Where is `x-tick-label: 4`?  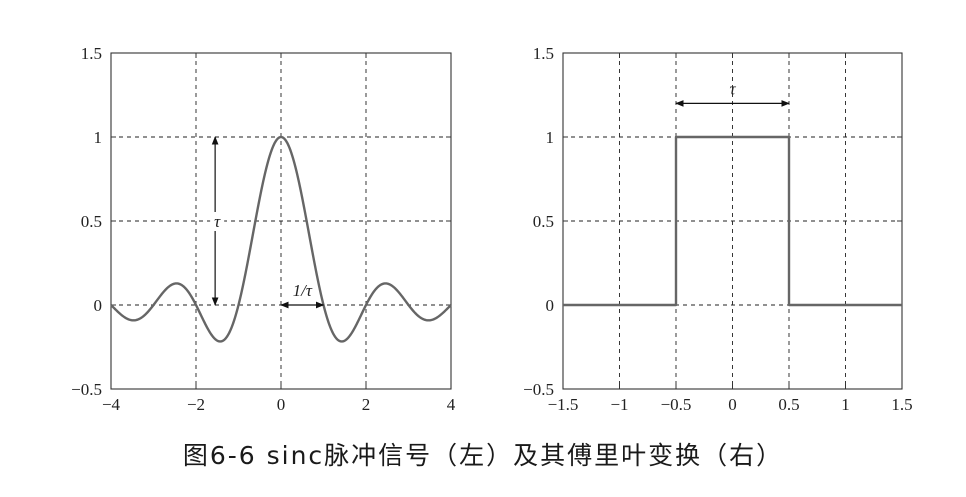
x-tick-label: 4 is located at coordinates (451, 404).